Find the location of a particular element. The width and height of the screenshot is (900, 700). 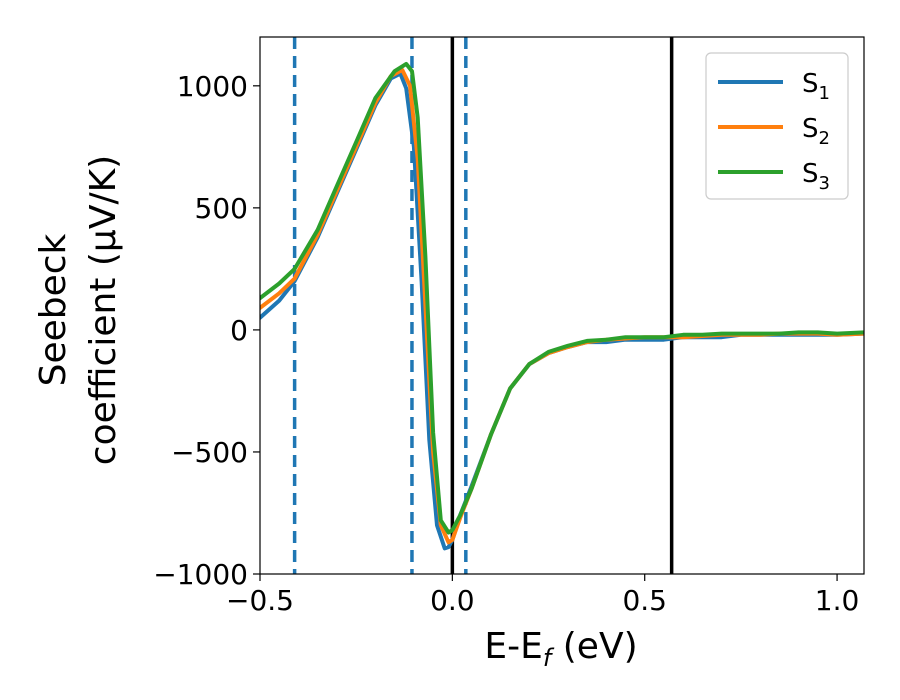

y-tick-label: 500 is located at coordinates (221, 208).